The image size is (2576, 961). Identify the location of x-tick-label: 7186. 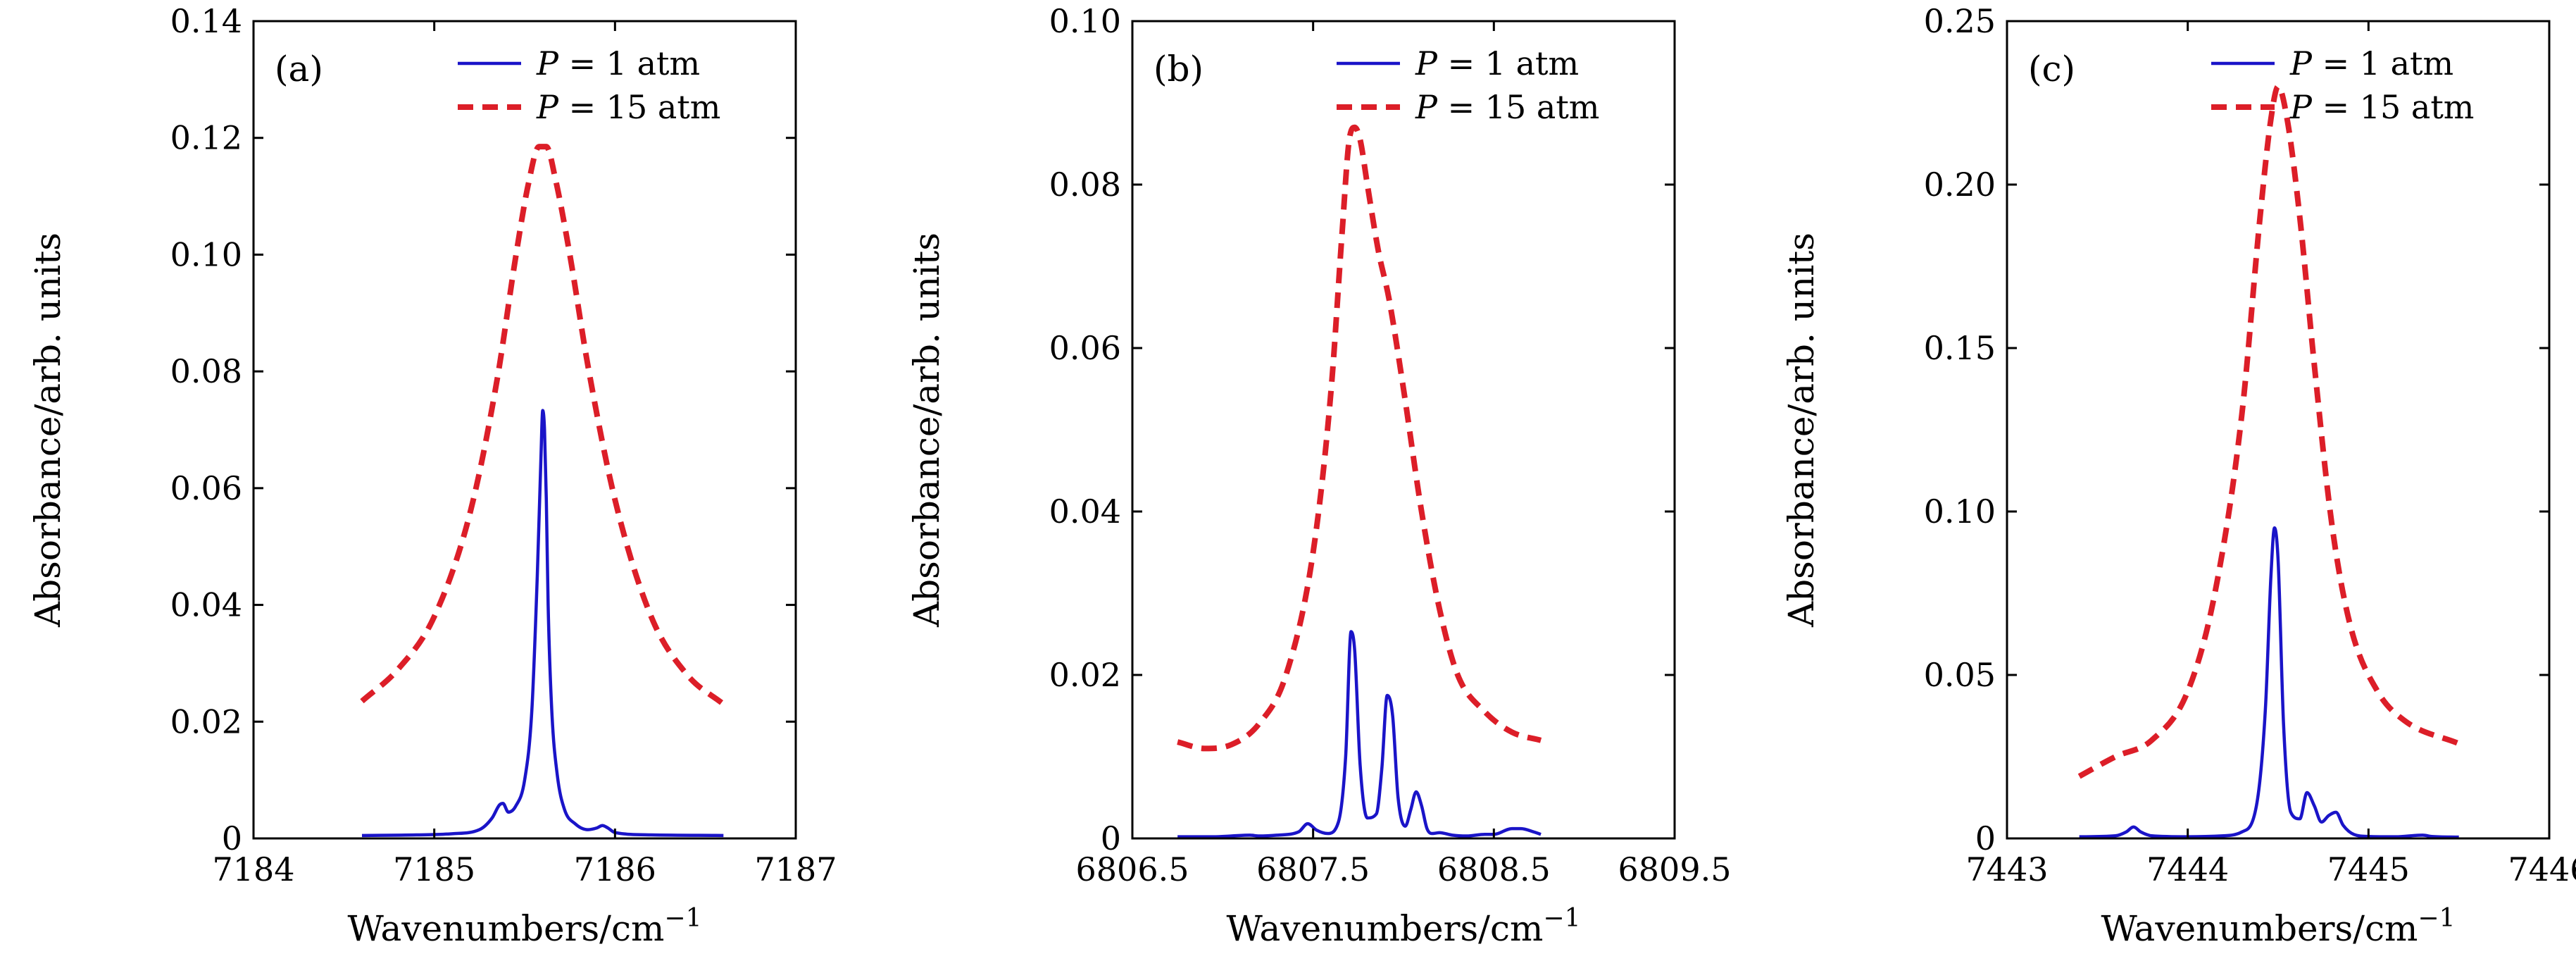
(615, 869).